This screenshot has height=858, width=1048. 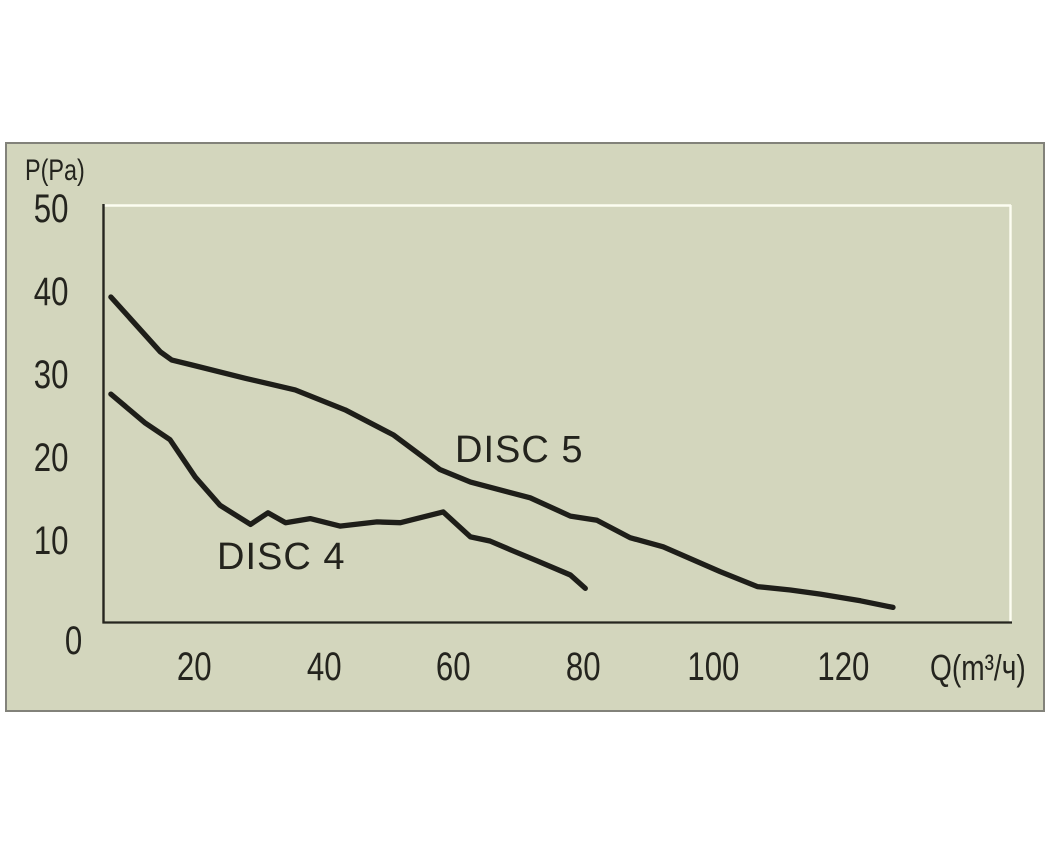 I want to click on x-tick-40: 40, so click(x=324, y=667).